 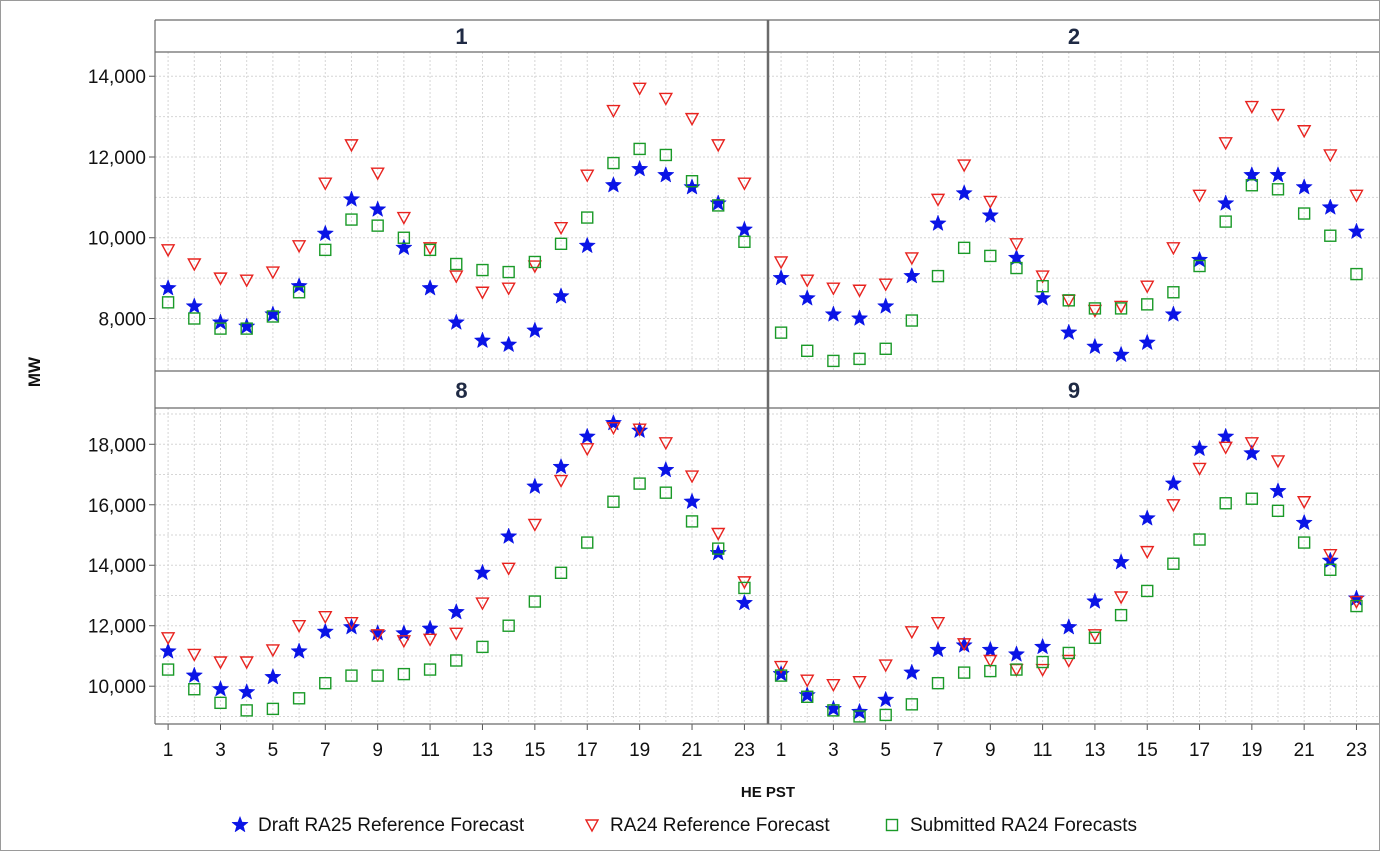 What do you see at coordinates (1074, 36) in the screenshot?
I see `panel-label: 2` at bounding box center [1074, 36].